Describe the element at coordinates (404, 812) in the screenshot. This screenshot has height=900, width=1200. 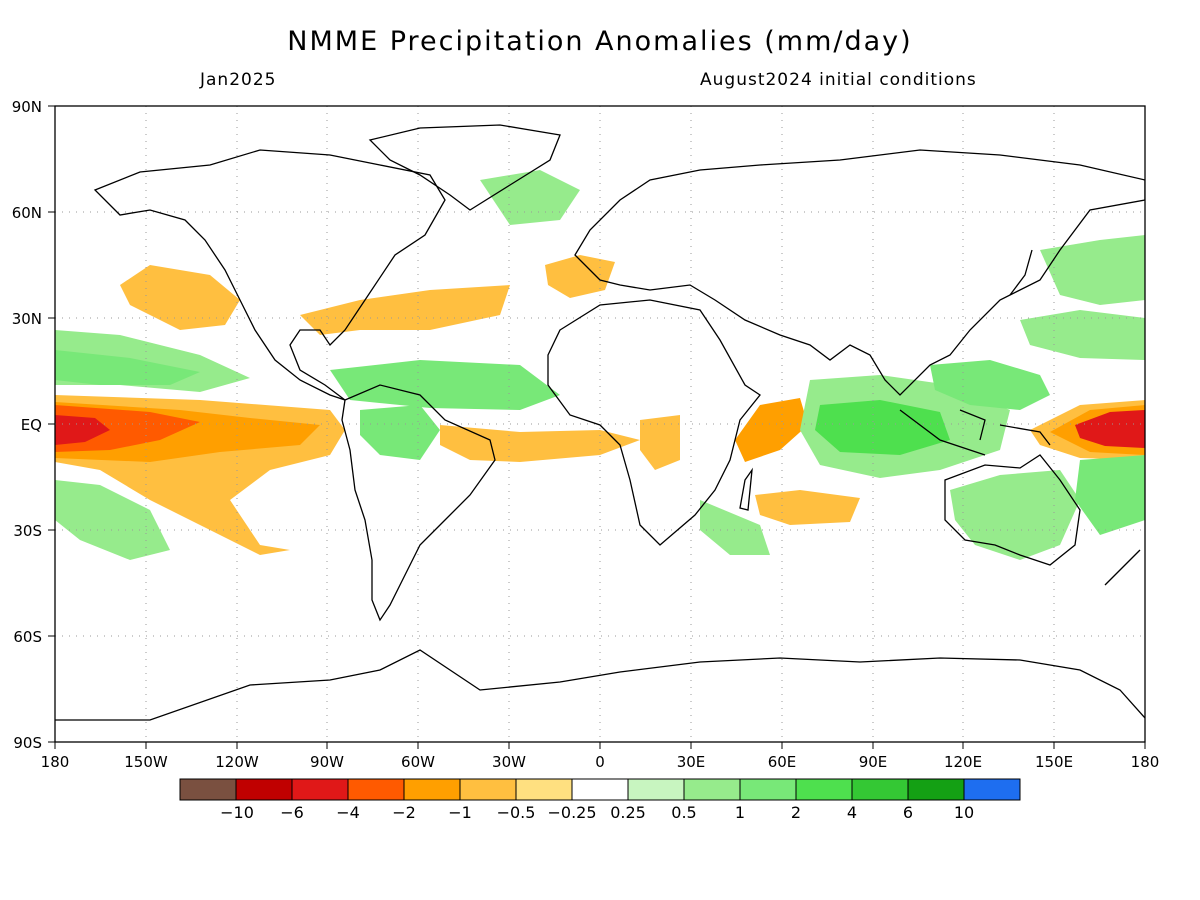
I see `colorbar-label: −2` at that location.